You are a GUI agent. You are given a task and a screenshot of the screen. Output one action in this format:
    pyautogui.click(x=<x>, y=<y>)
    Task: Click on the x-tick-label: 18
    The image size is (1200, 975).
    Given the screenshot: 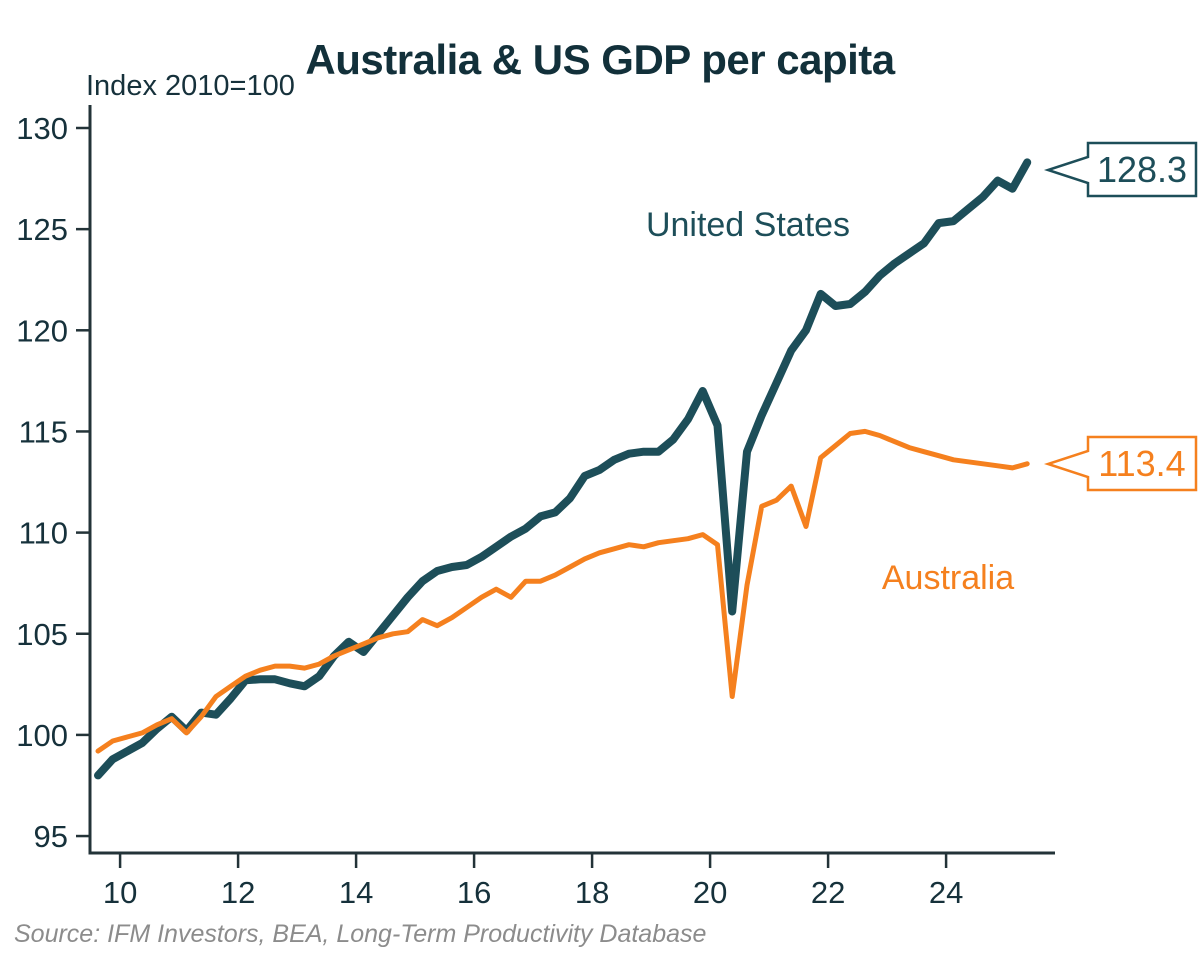 What is the action you would take?
    pyautogui.click(x=592, y=892)
    